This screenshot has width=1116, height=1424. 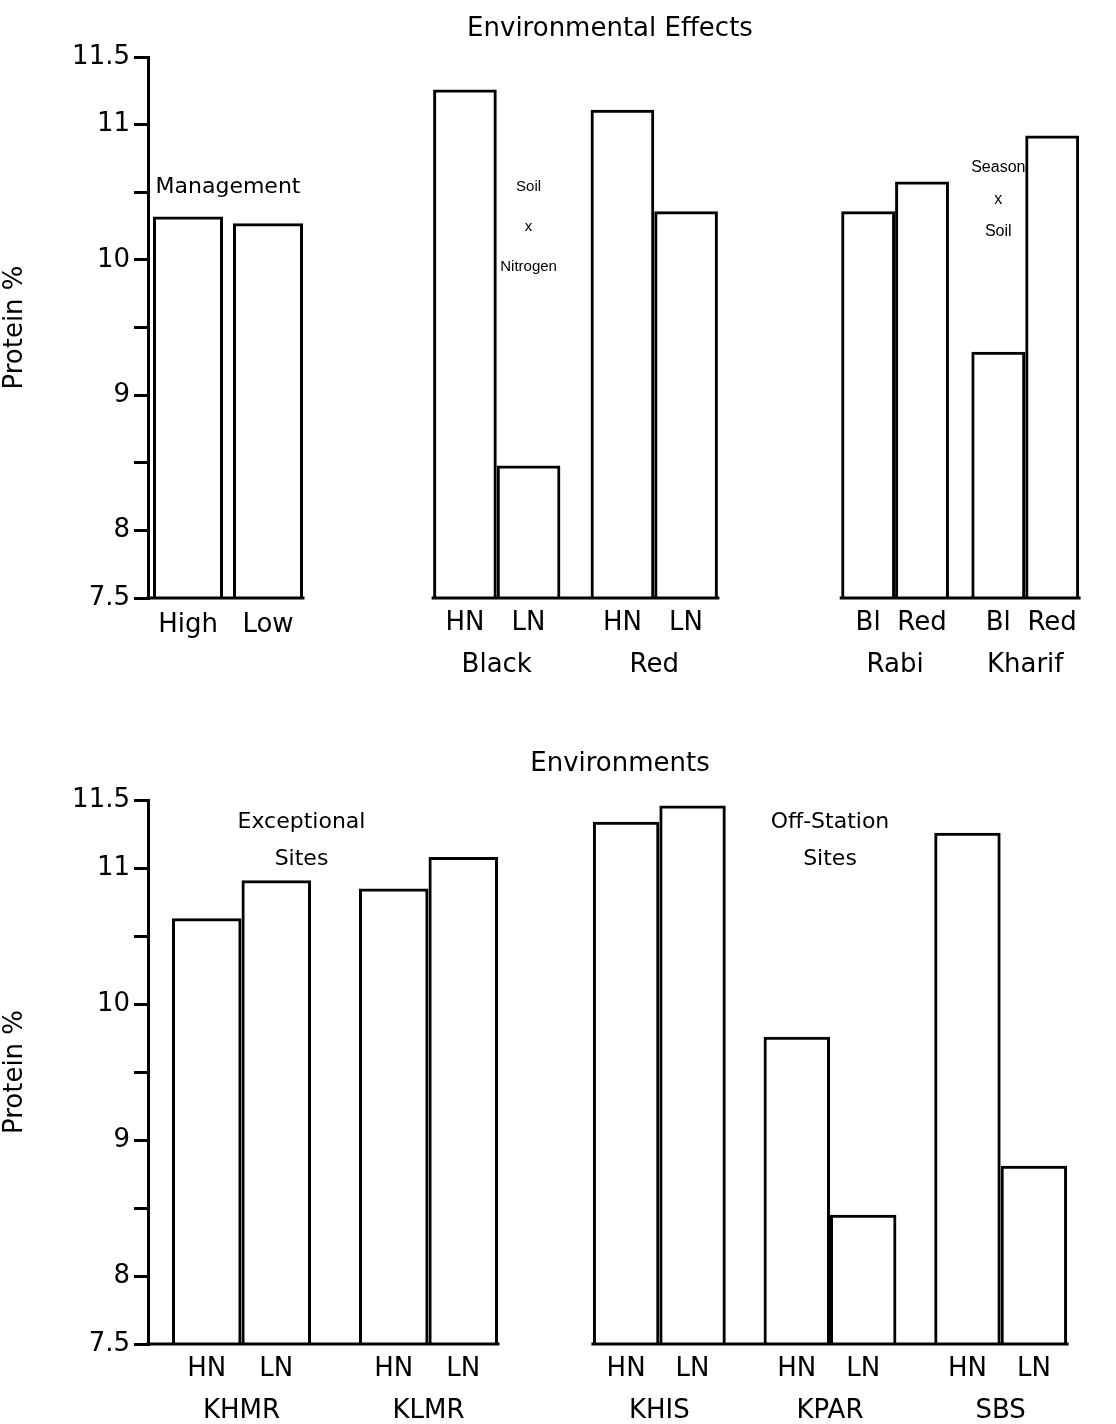 What do you see at coordinates (228, 185) in the screenshot?
I see `annotation: Management` at bounding box center [228, 185].